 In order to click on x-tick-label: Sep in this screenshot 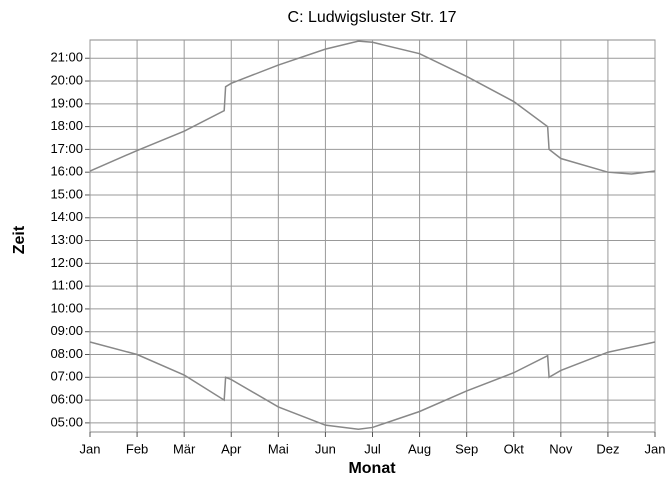, I will do `click(466, 448)`.